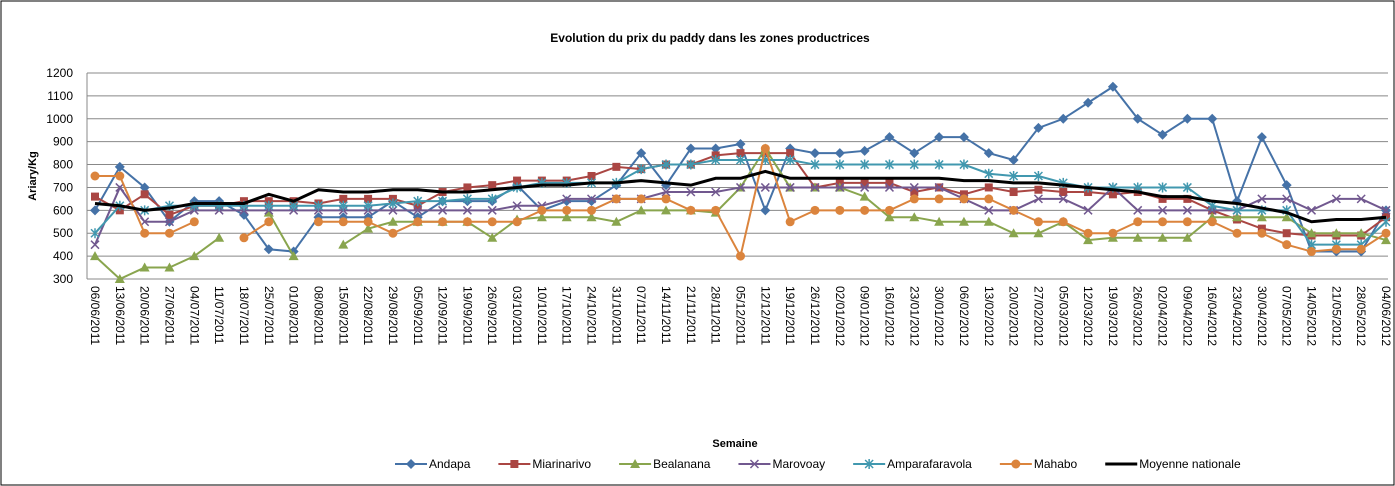 This screenshot has width=1395, height=486. Describe the element at coordinates (1361, 316) in the screenshot. I see `x-tick-label: 28/05/2012` at that location.